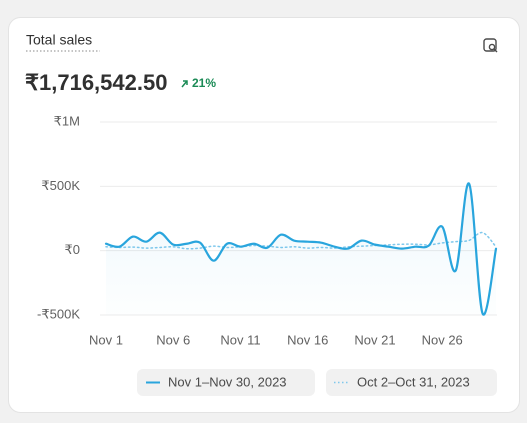  What do you see at coordinates (106, 339) in the screenshot?
I see `x-tick-label: Nov 1` at bounding box center [106, 339].